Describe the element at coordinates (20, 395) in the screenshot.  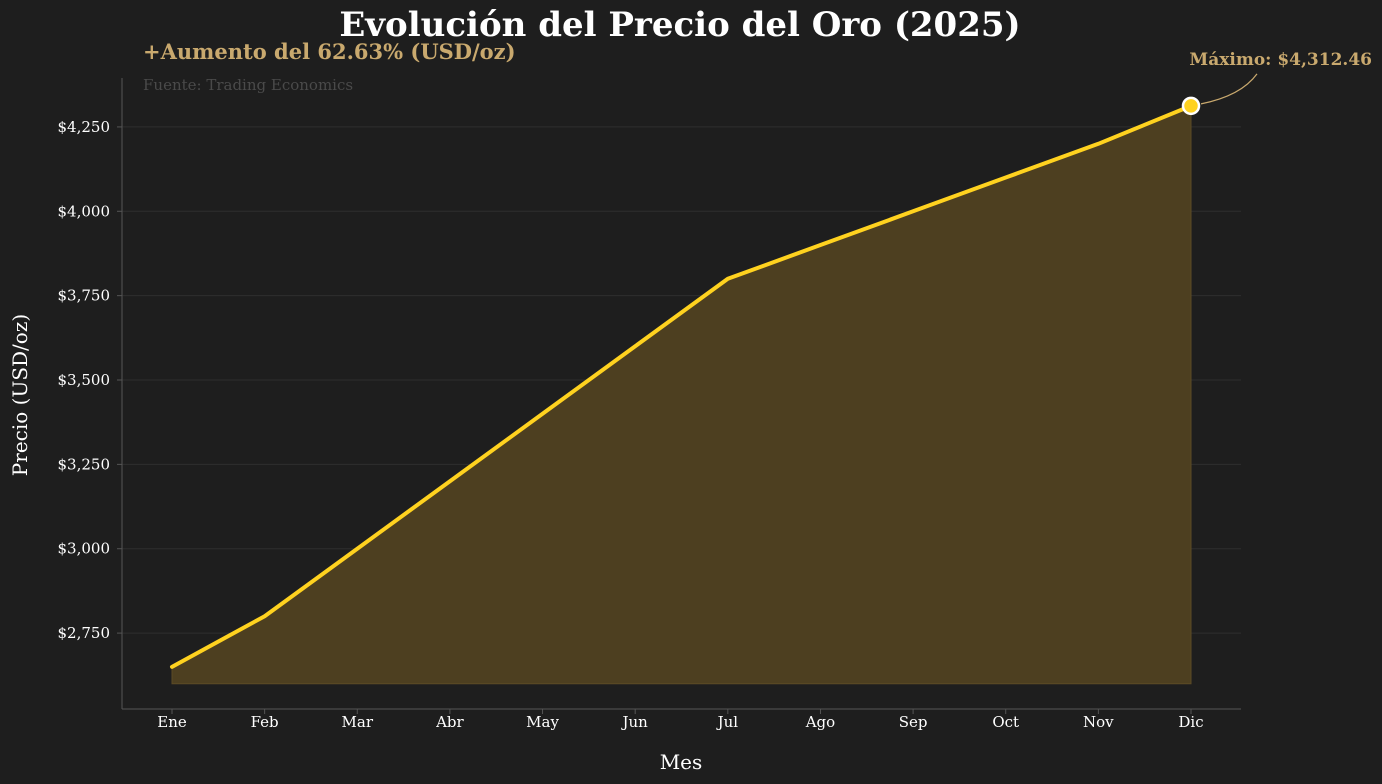
I see `y-axis-label: Precio (USD/oz)` at that location.